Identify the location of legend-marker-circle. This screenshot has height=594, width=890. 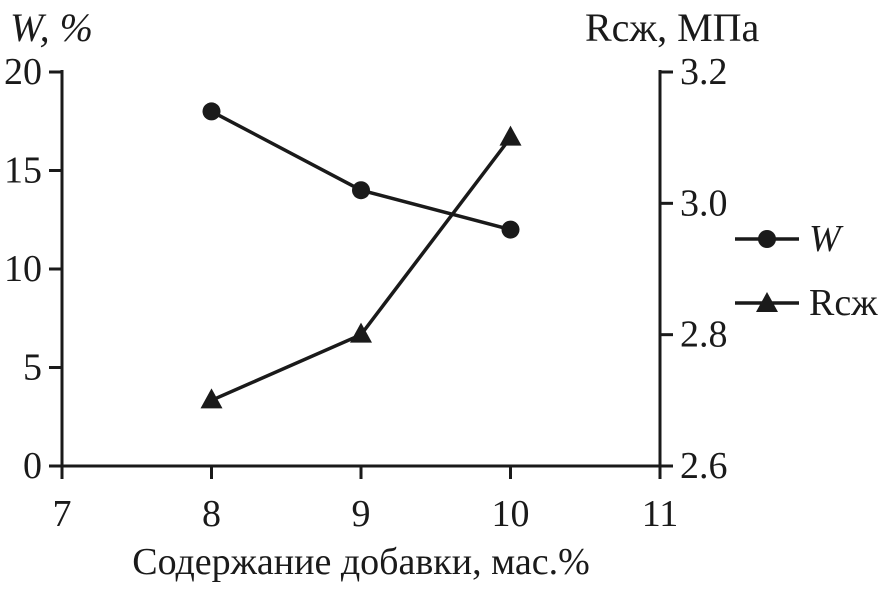
(767, 239).